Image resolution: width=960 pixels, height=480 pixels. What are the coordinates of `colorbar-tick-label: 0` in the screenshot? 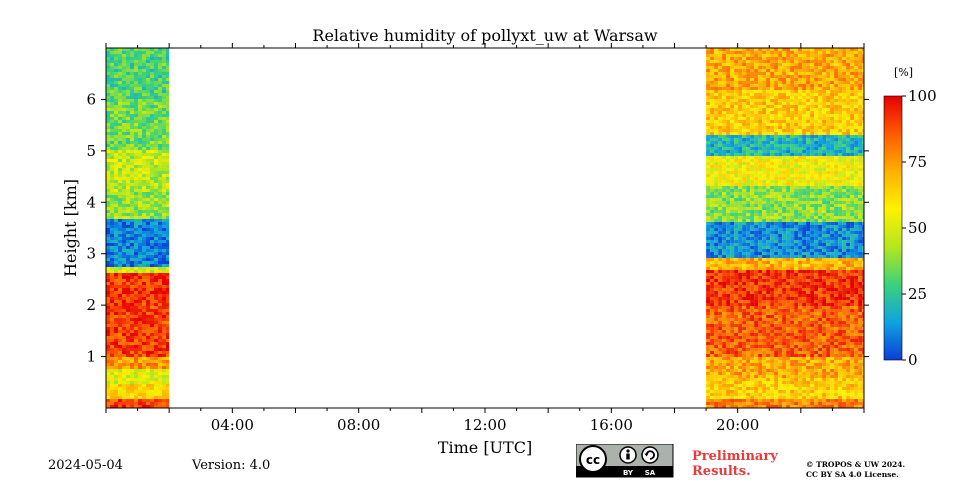 It's located at (913, 360).